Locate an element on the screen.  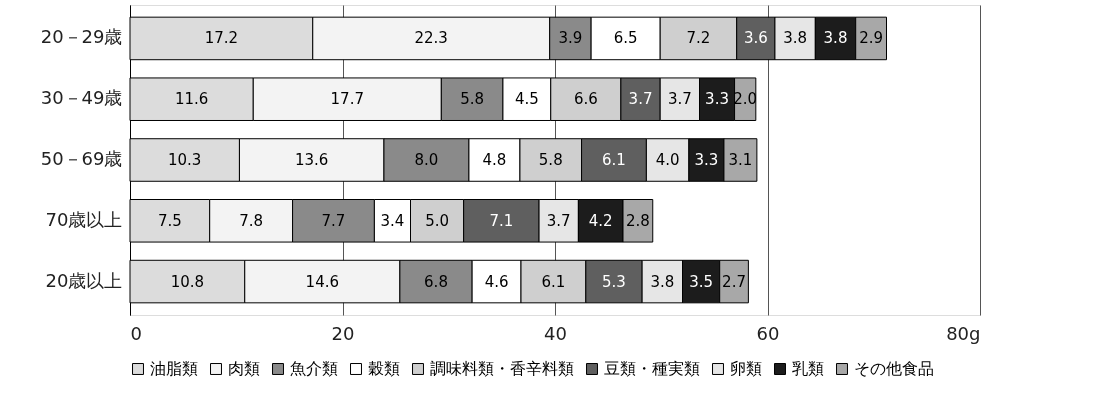
data-label: 7.8 is located at coordinates (251, 220).